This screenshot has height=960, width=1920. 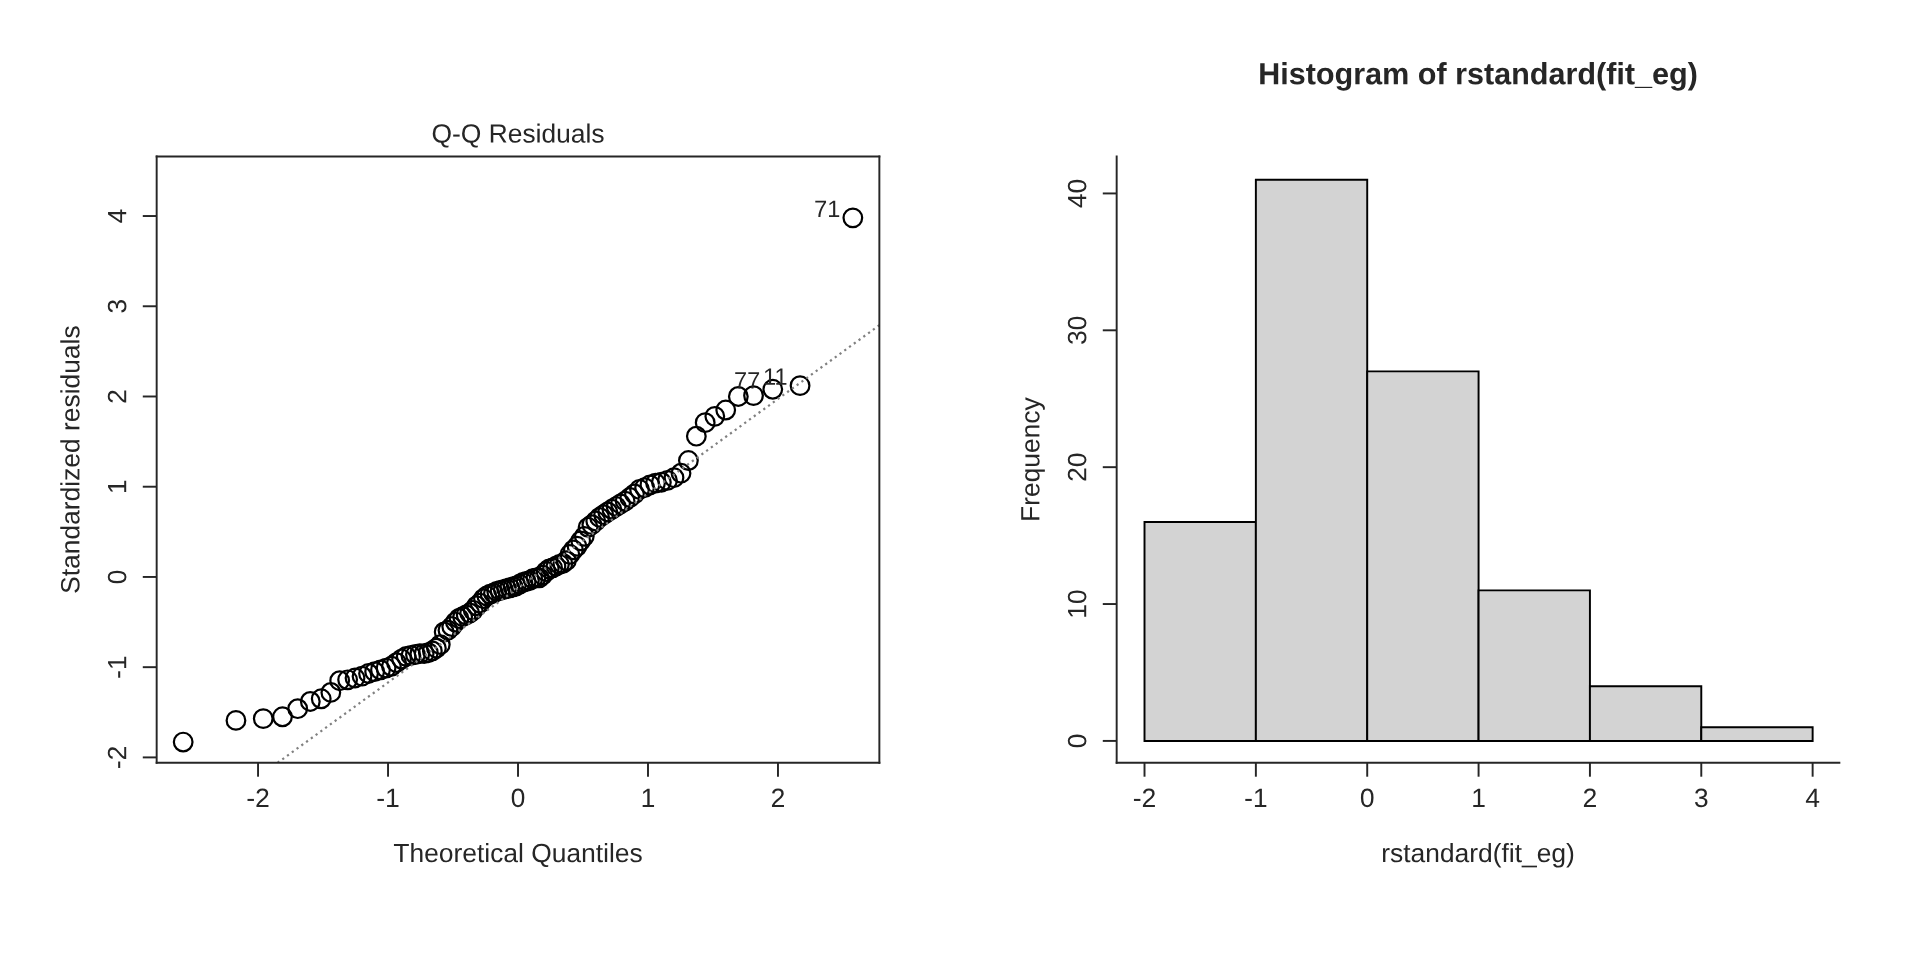 I want to click on x-tick-label: 4, so click(x=1812, y=797).